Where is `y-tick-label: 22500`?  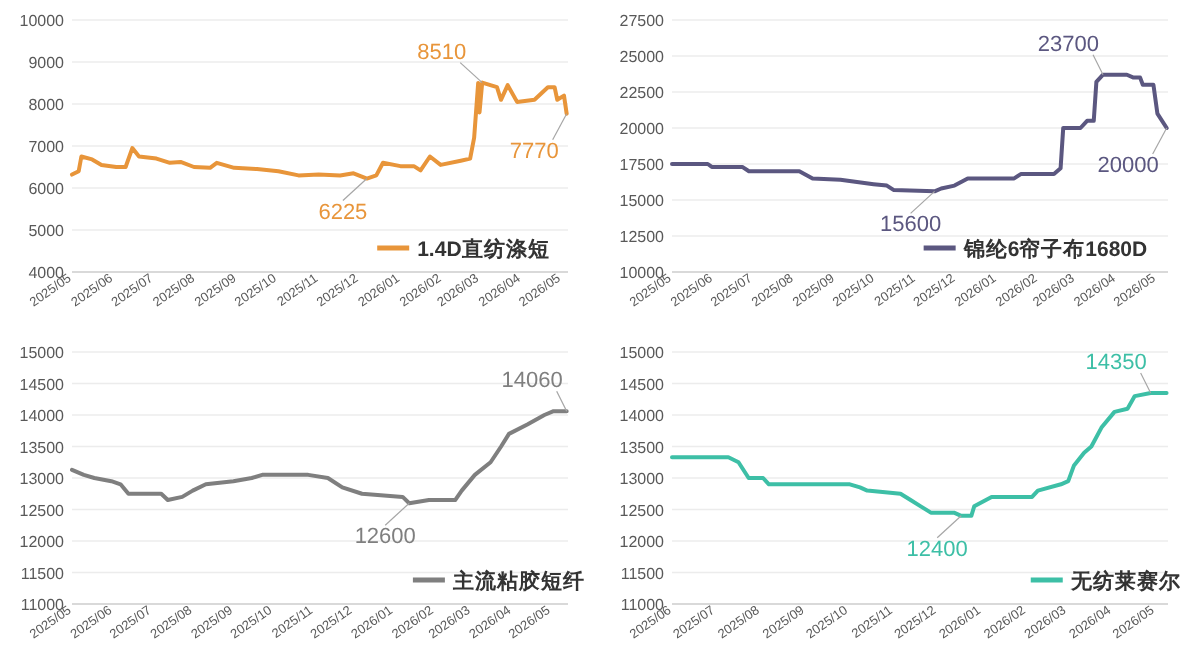 y-tick-label: 22500 is located at coordinates (642, 93).